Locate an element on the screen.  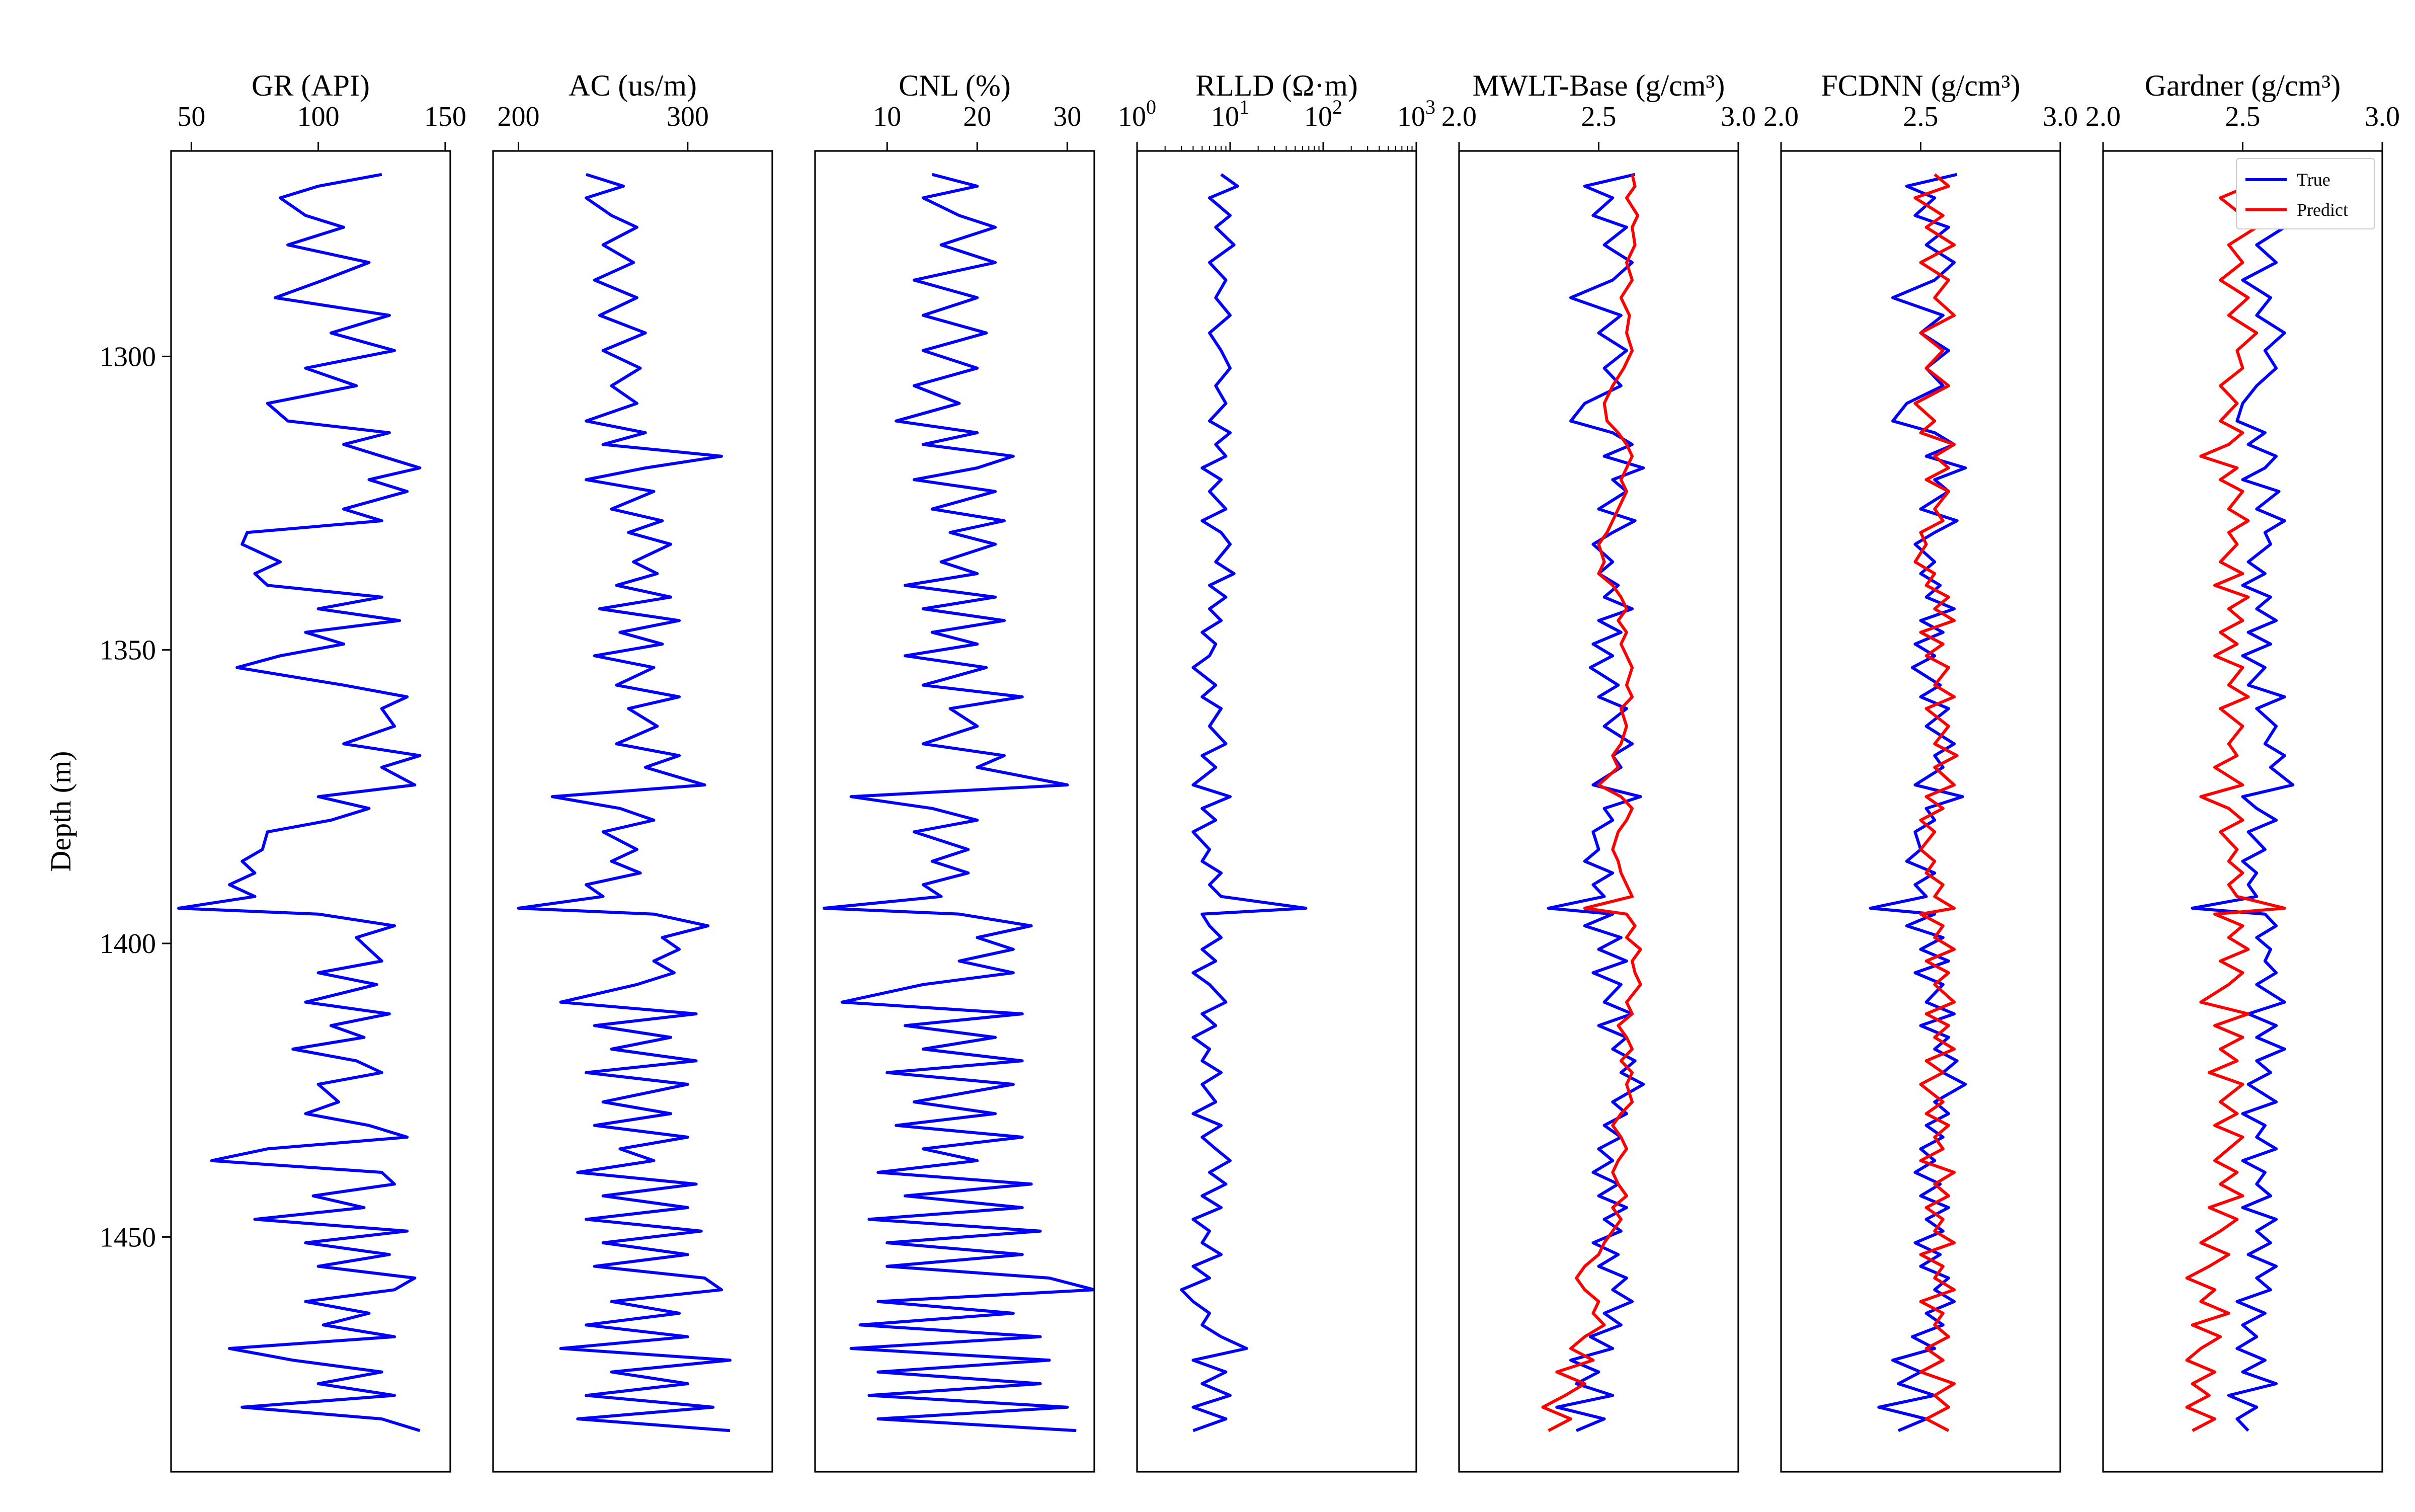
y-tick-label-1350: 1350 is located at coordinates (128, 651).